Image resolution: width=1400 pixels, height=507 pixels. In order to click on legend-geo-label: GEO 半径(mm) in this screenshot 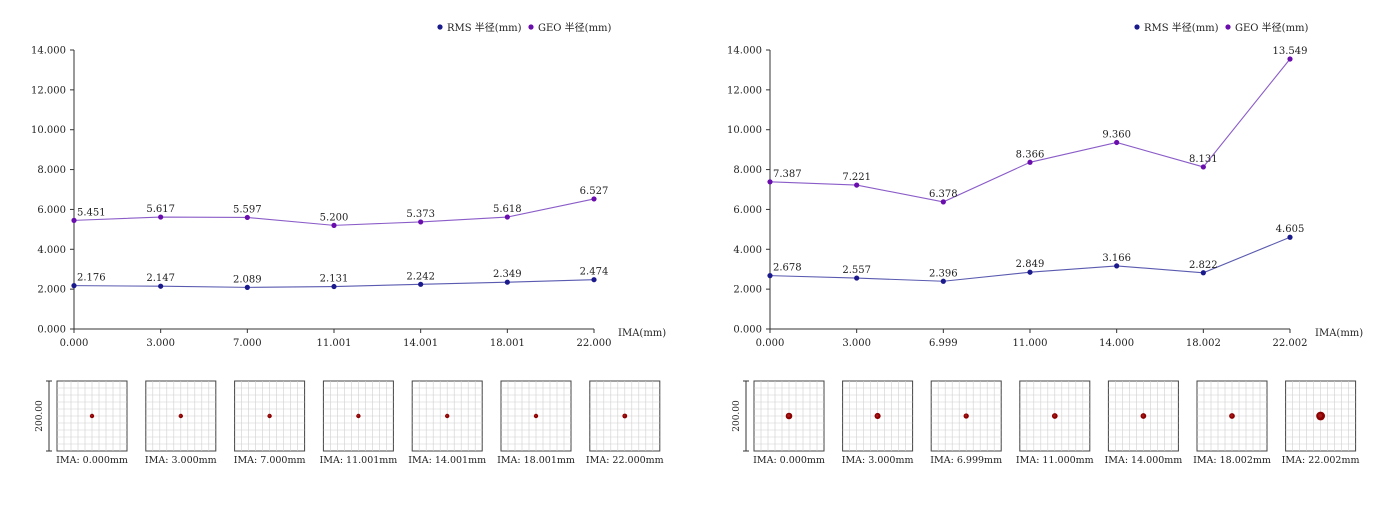, I will do `click(1272, 27)`.